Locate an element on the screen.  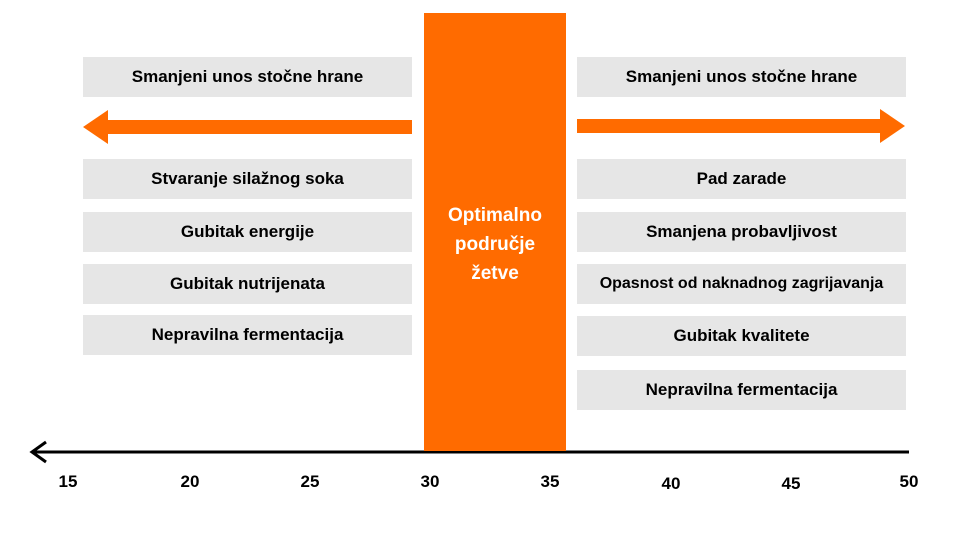
left-item-box: Gubitak energije is located at coordinates (247, 232).